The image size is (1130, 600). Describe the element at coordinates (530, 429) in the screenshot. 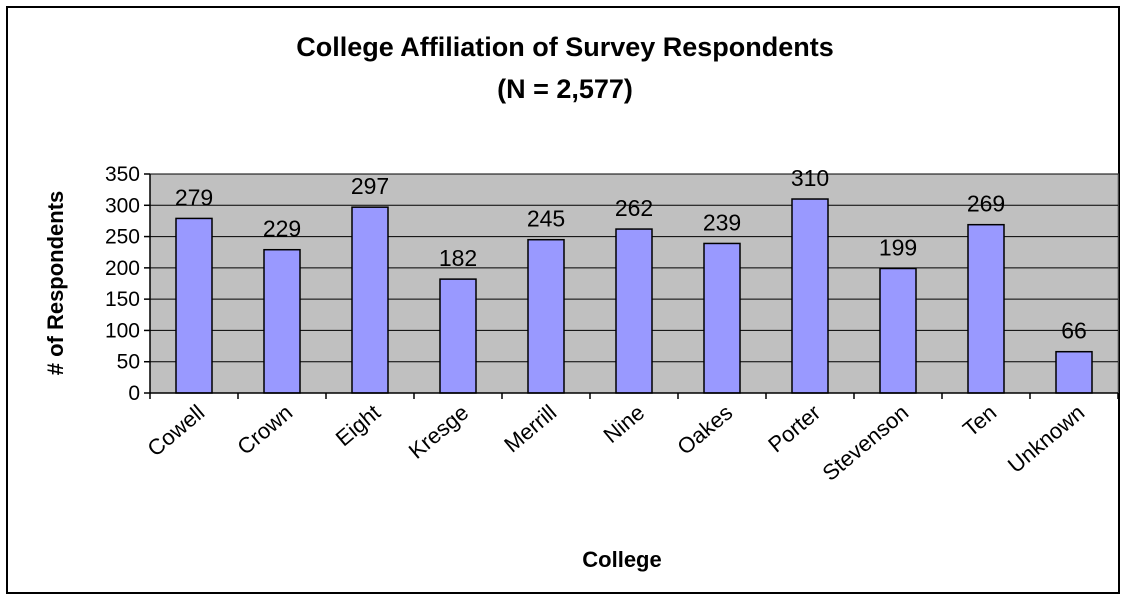

I see `x-category-label-merrill: Merrill` at that location.